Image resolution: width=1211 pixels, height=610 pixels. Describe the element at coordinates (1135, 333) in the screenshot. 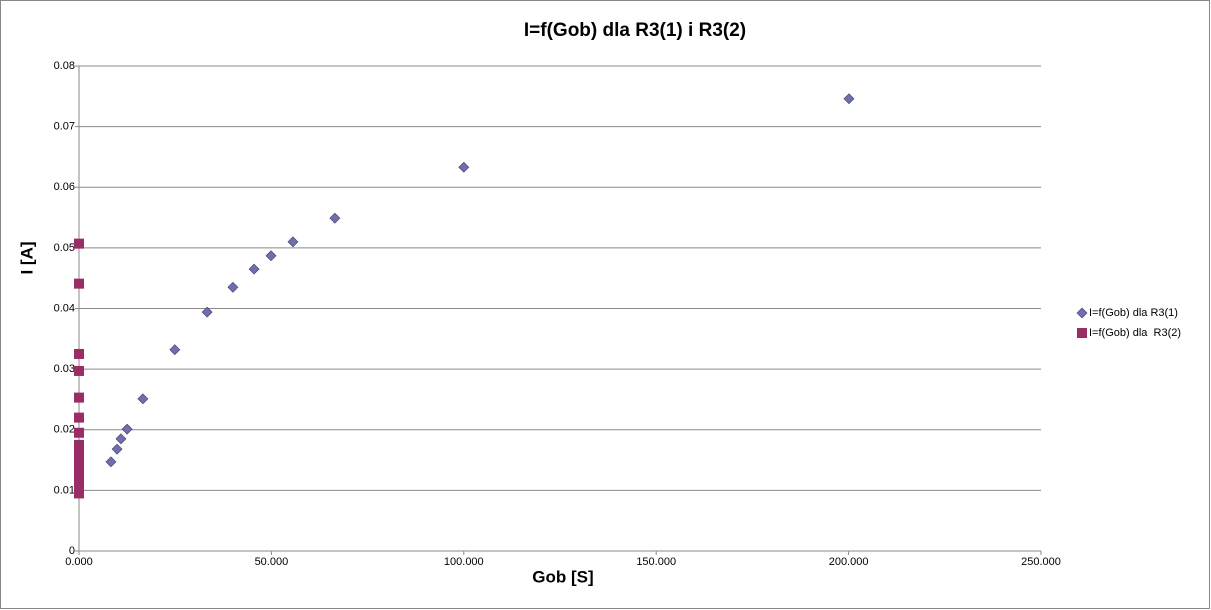

I see `legend-label: I=f(Gob) dla R3(2)` at that location.